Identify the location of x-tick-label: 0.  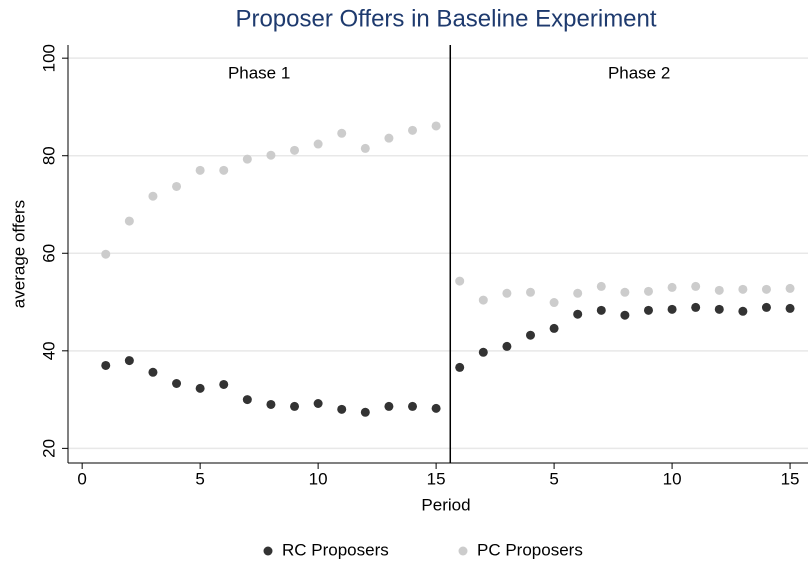
(81, 478).